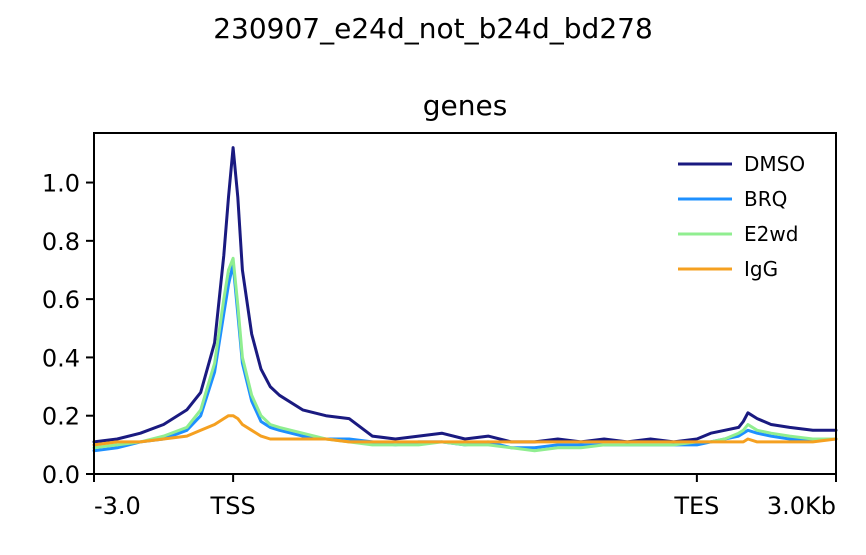 The image size is (866, 555). What do you see at coordinates (761, 269) in the screenshot?
I see `legend-label-igg: IgG` at bounding box center [761, 269].